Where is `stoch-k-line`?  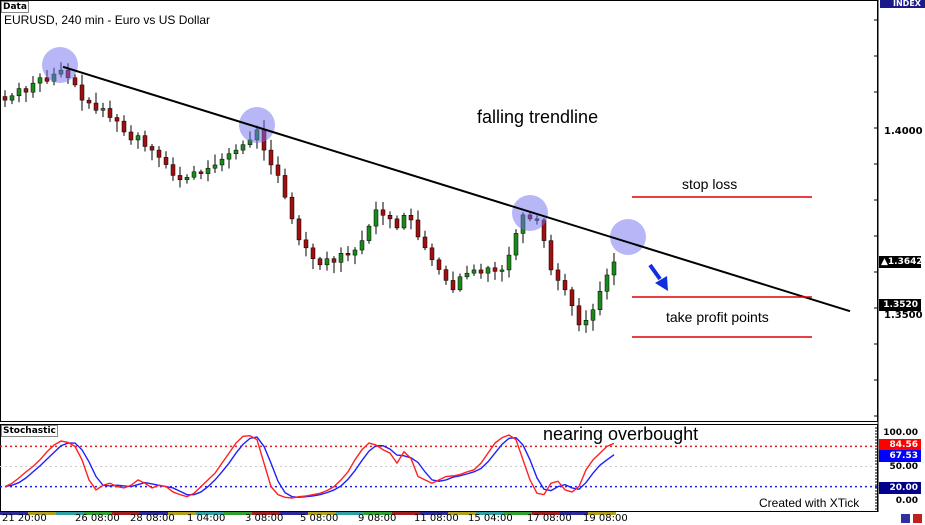
stoch-k-line is located at coordinates (309, 466).